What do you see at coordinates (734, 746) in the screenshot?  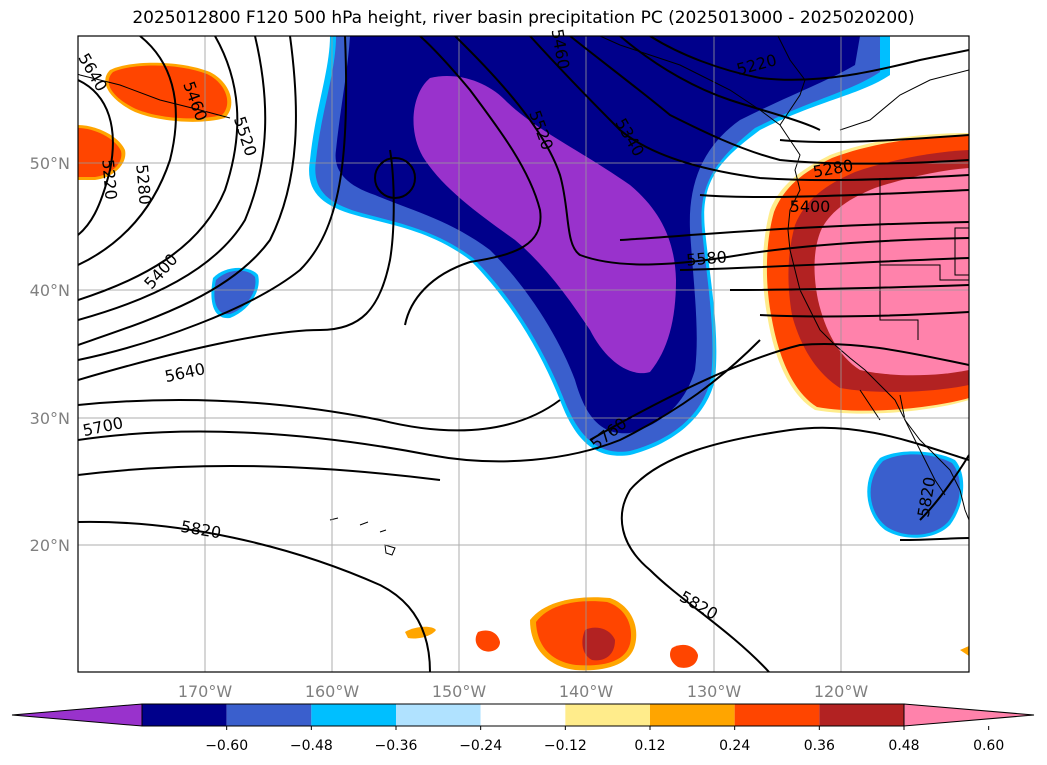 I see `colorbar-tick-label: 0.24` at bounding box center [734, 746].